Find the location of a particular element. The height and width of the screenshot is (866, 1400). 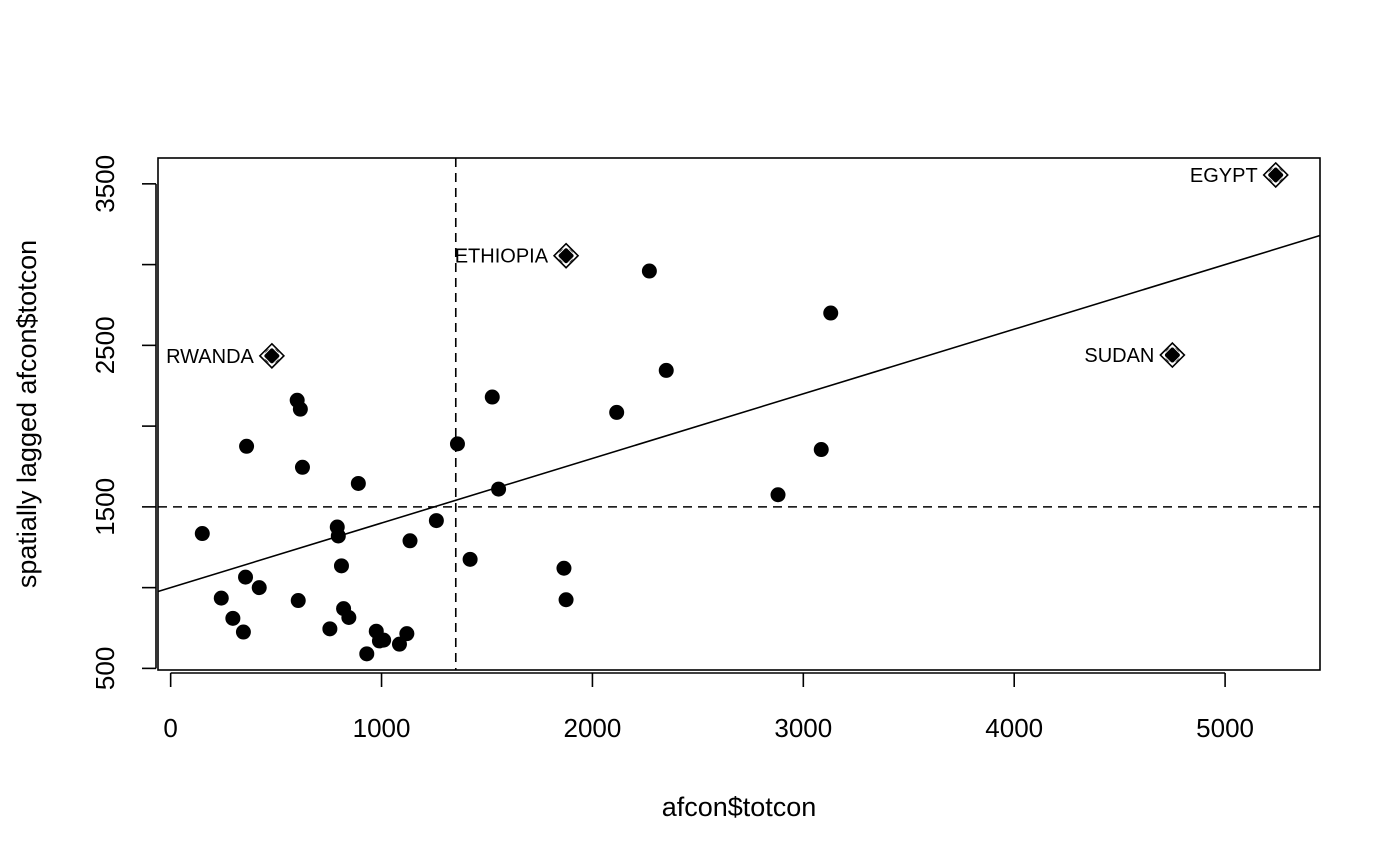

x-tick-label: 2000 is located at coordinates (593, 728).